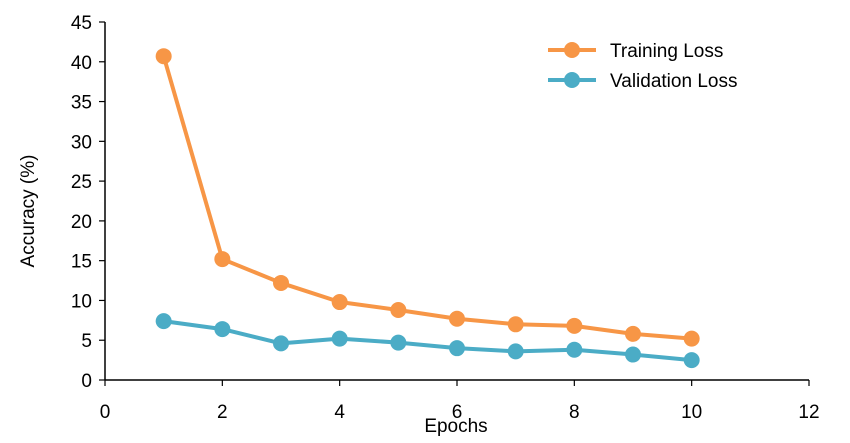 This screenshot has width=850, height=443. What do you see at coordinates (81, 301) in the screenshot?
I see `y-tick-label: 10` at bounding box center [81, 301].